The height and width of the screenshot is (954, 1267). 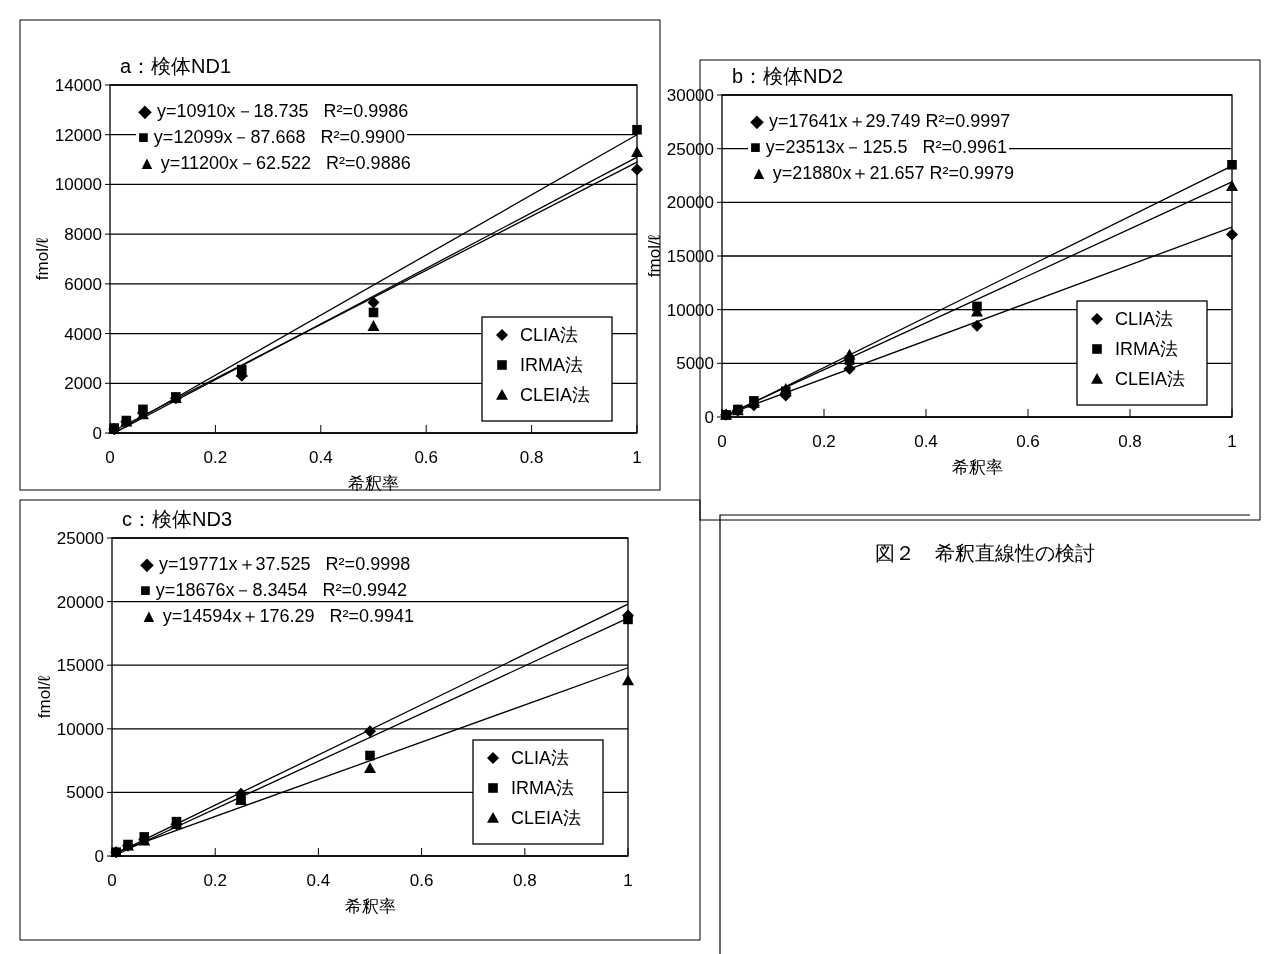 I want to click on chart-title: c：検体ND3, so click(x=177, y=519).